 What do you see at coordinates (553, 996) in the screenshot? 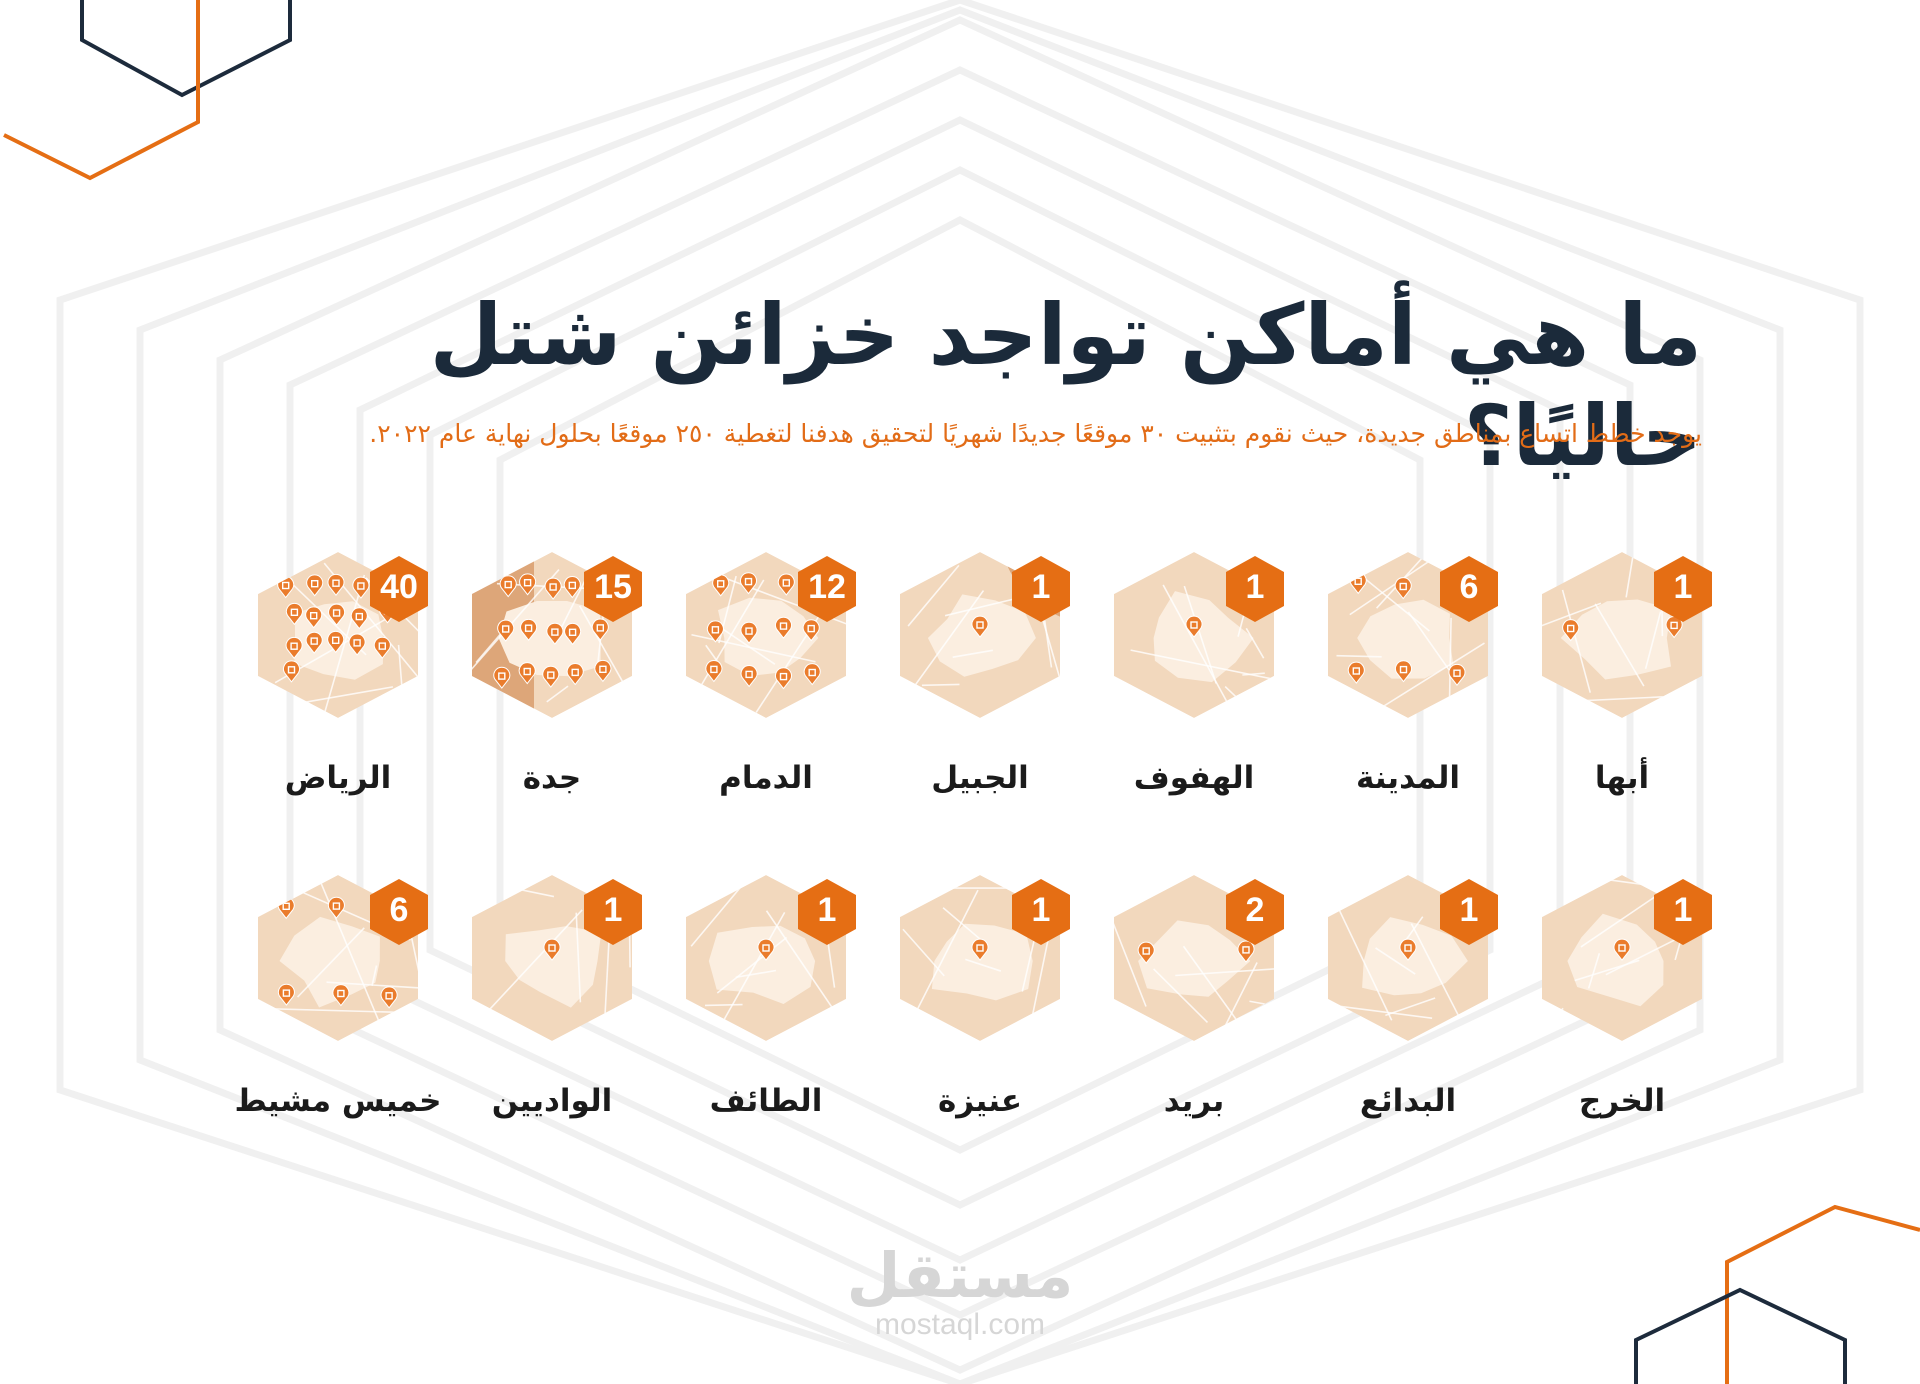
I see `city-card-wadiyain: 1 الواديين` at bounding box center [553, 996].